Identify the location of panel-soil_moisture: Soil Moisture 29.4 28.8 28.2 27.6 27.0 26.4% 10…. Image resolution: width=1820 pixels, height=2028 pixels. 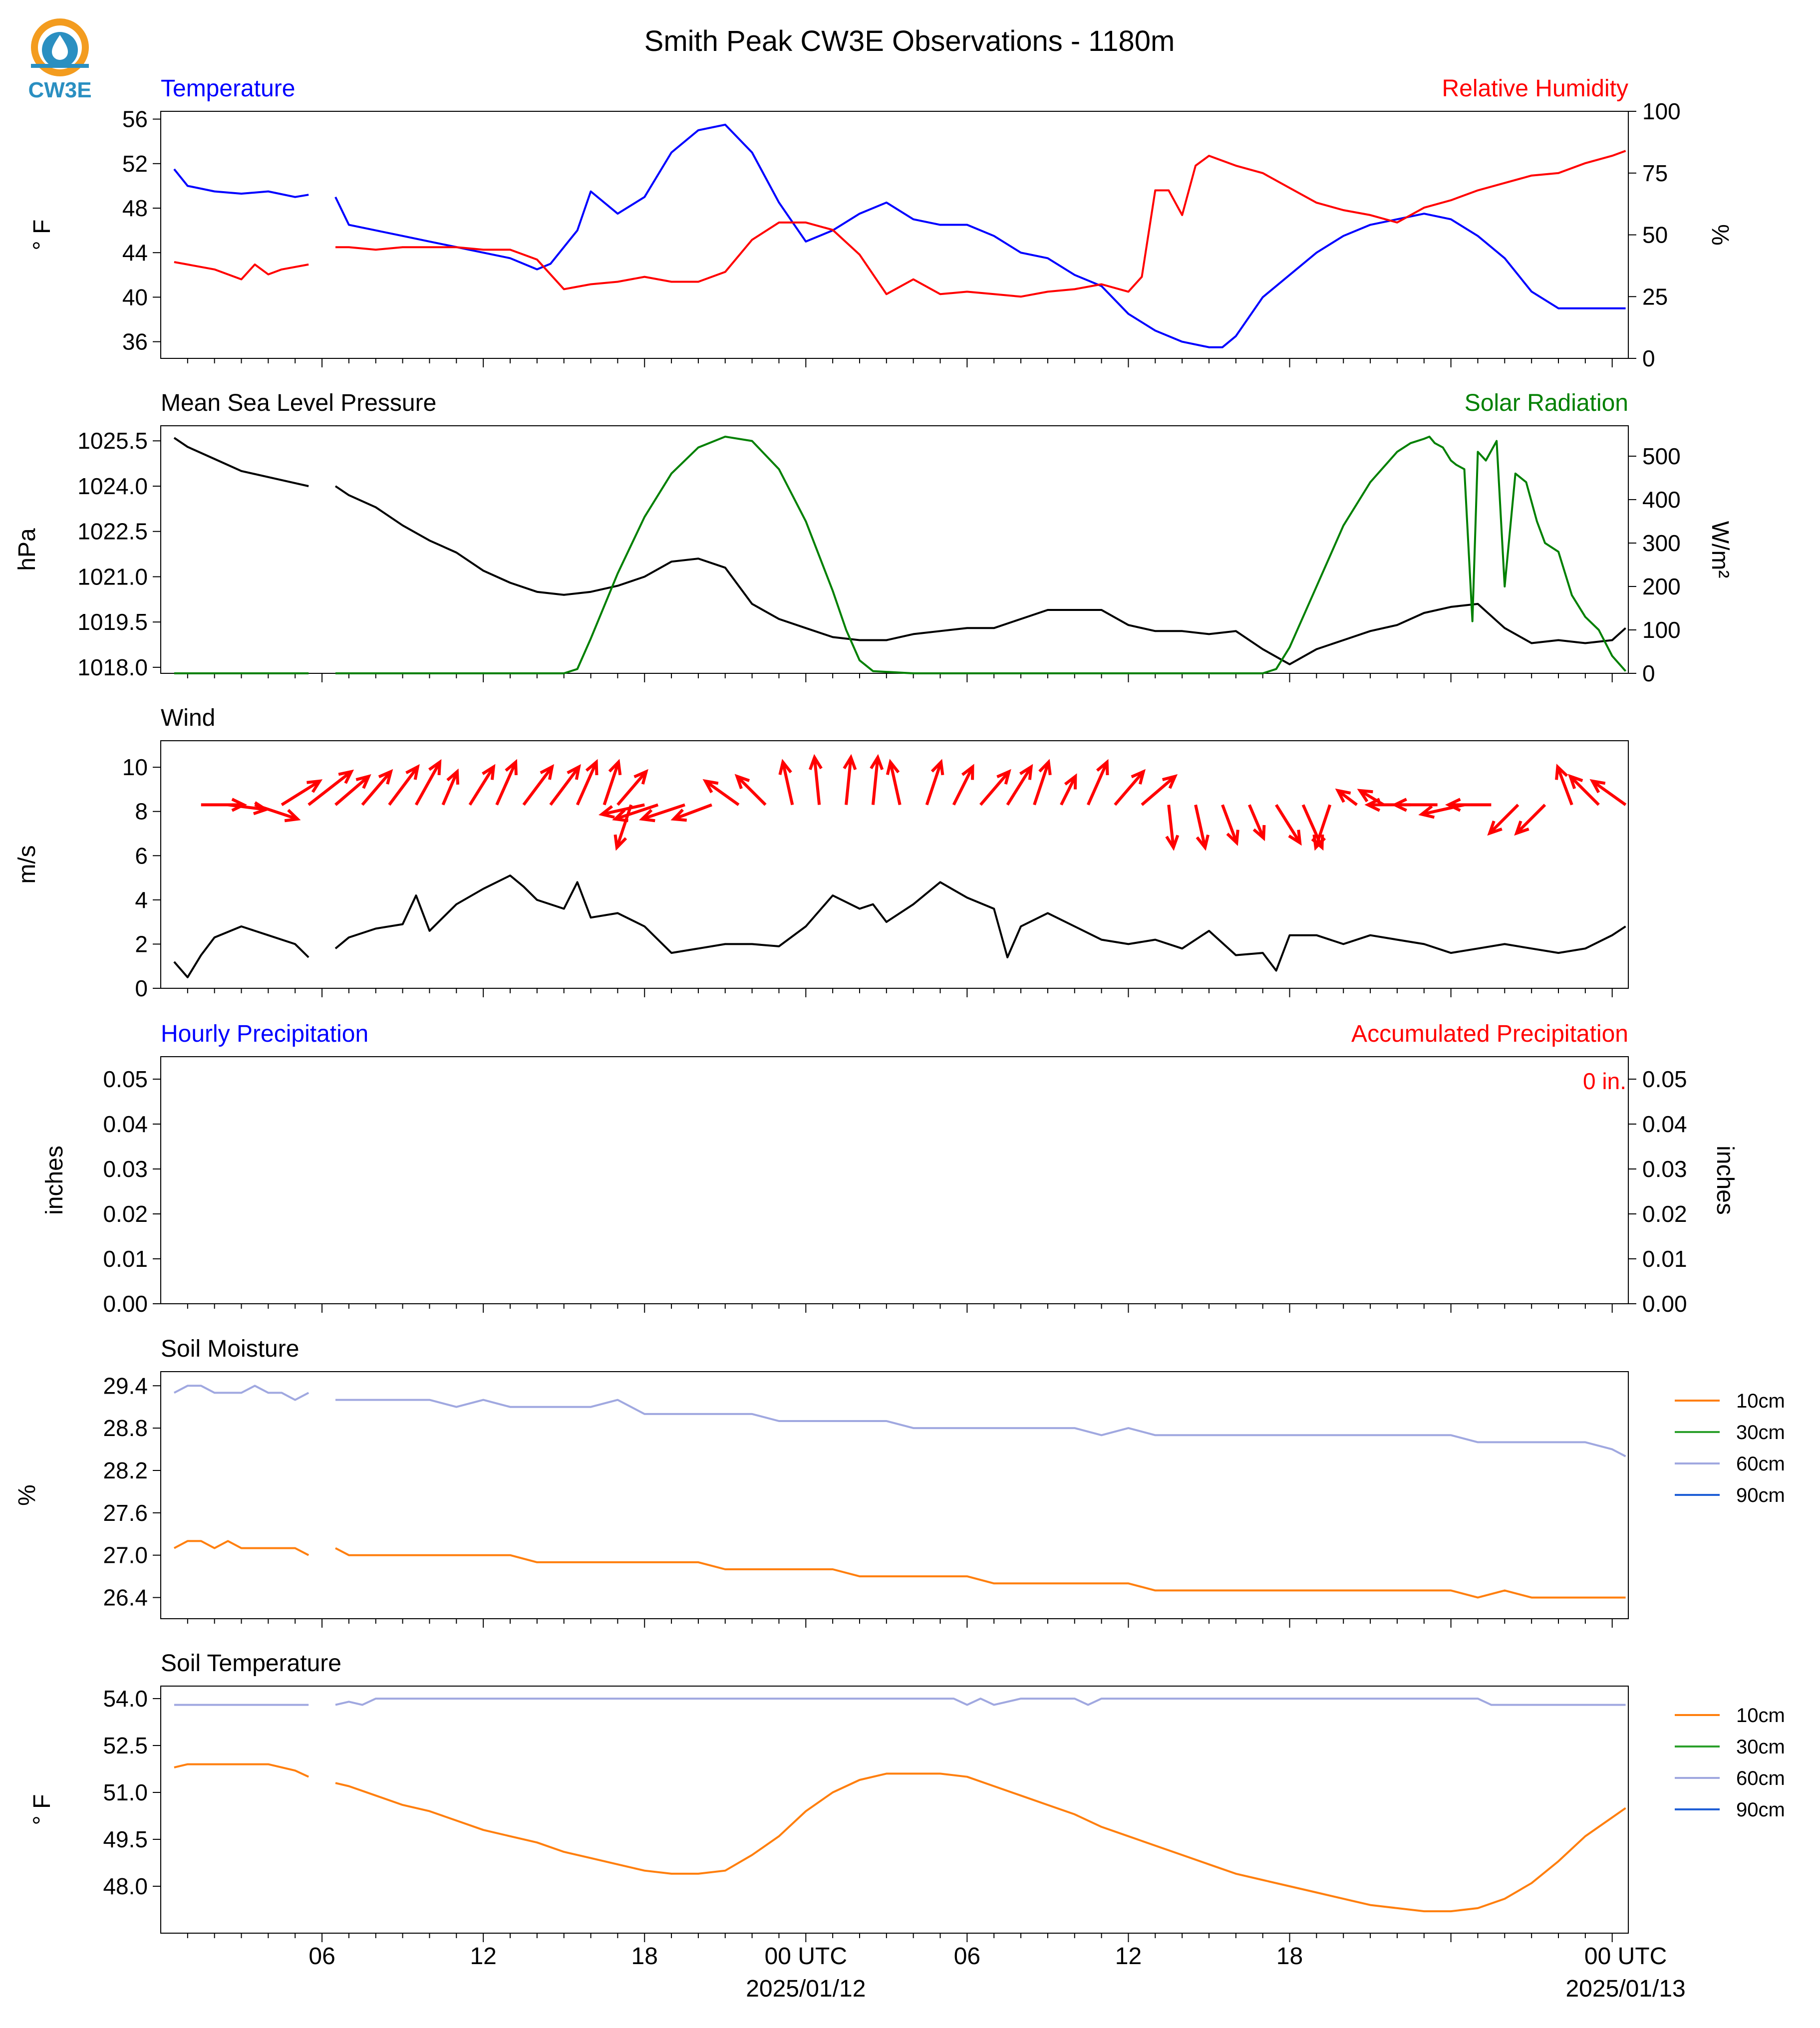
(899, 1482).